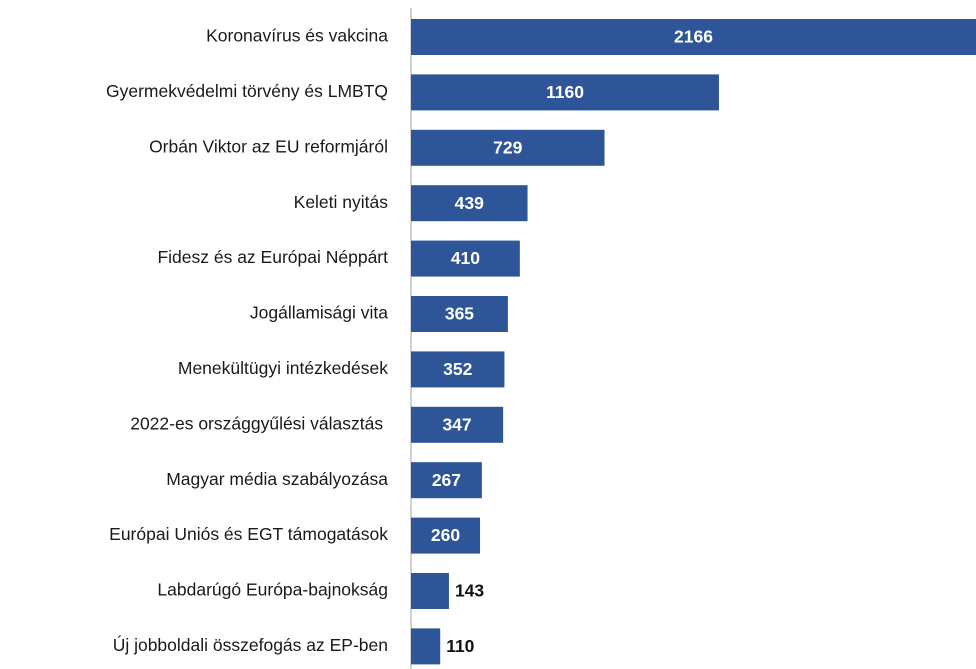  What do you see at coordinates (460, 646) in the screenshot?
I see `value-label: 110` at bounding box center [460, 646].